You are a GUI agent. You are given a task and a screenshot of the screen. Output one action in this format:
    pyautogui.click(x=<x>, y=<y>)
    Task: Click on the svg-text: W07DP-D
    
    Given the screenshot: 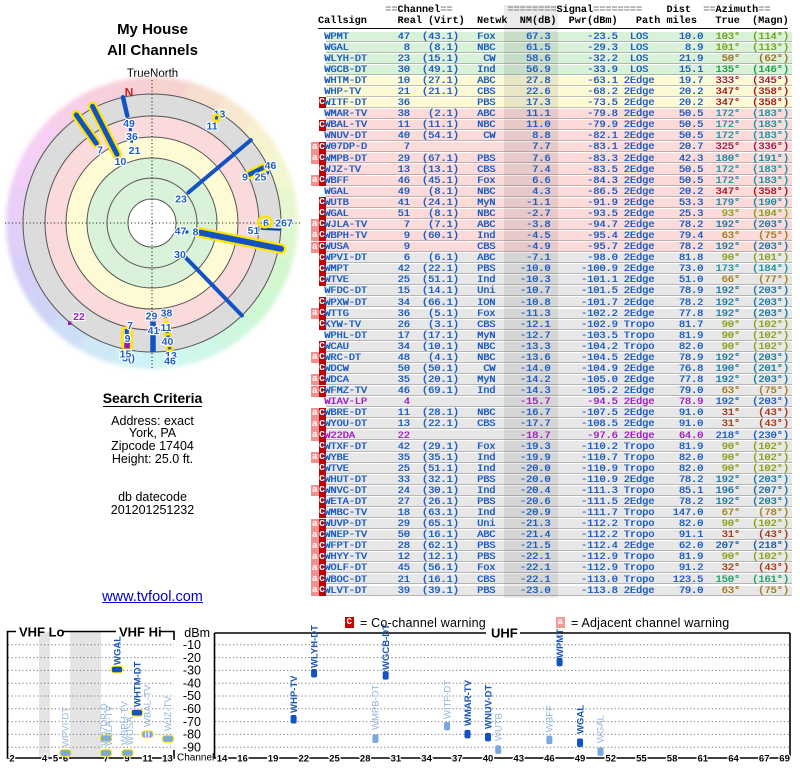 What is the action you would take?
    pyautogui.click(x=104, y=724)
    